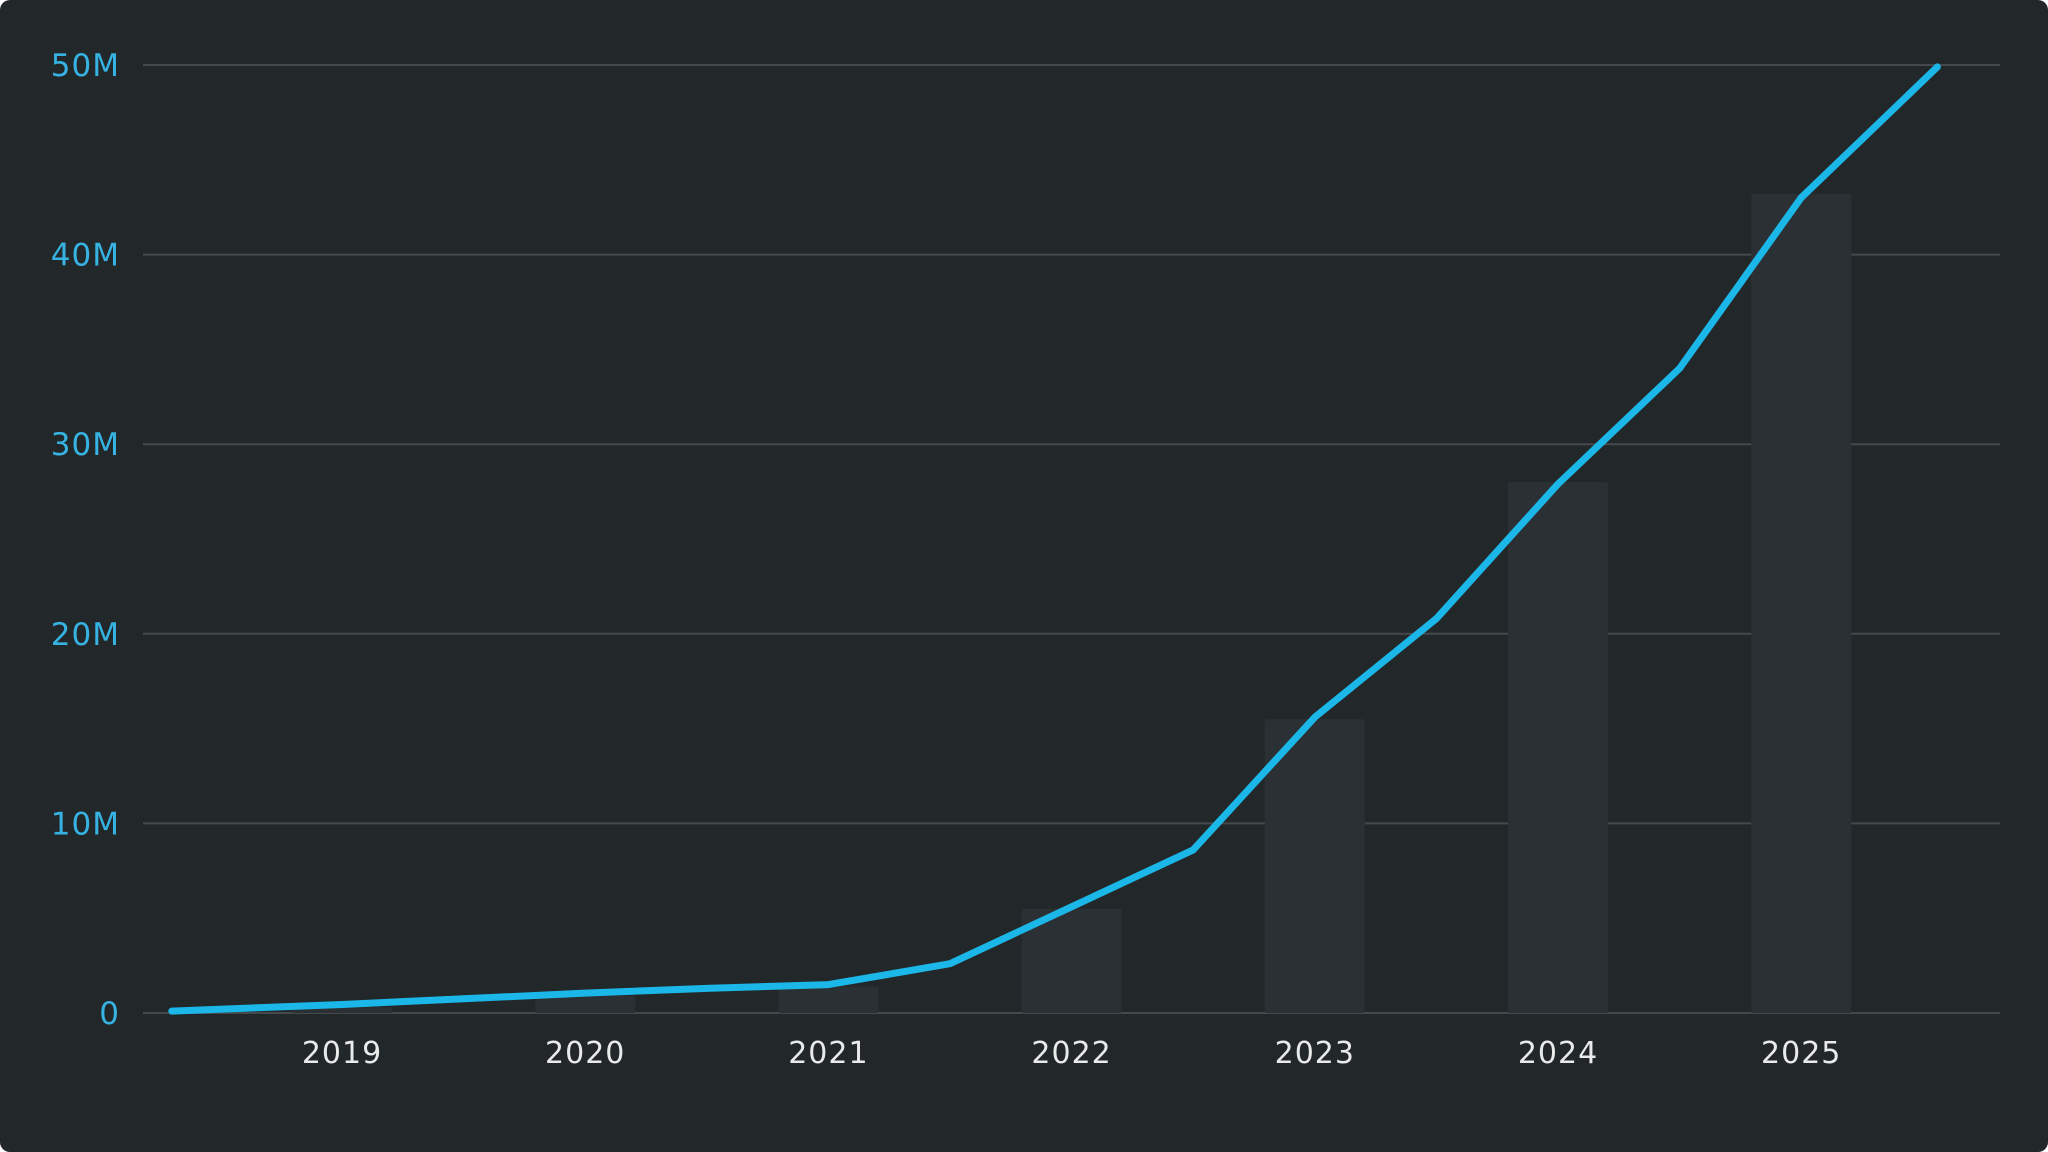 This screenshot has width=2048, height=1152. I want to click on y-axis-tick-label: 50M, so click(85, 66).